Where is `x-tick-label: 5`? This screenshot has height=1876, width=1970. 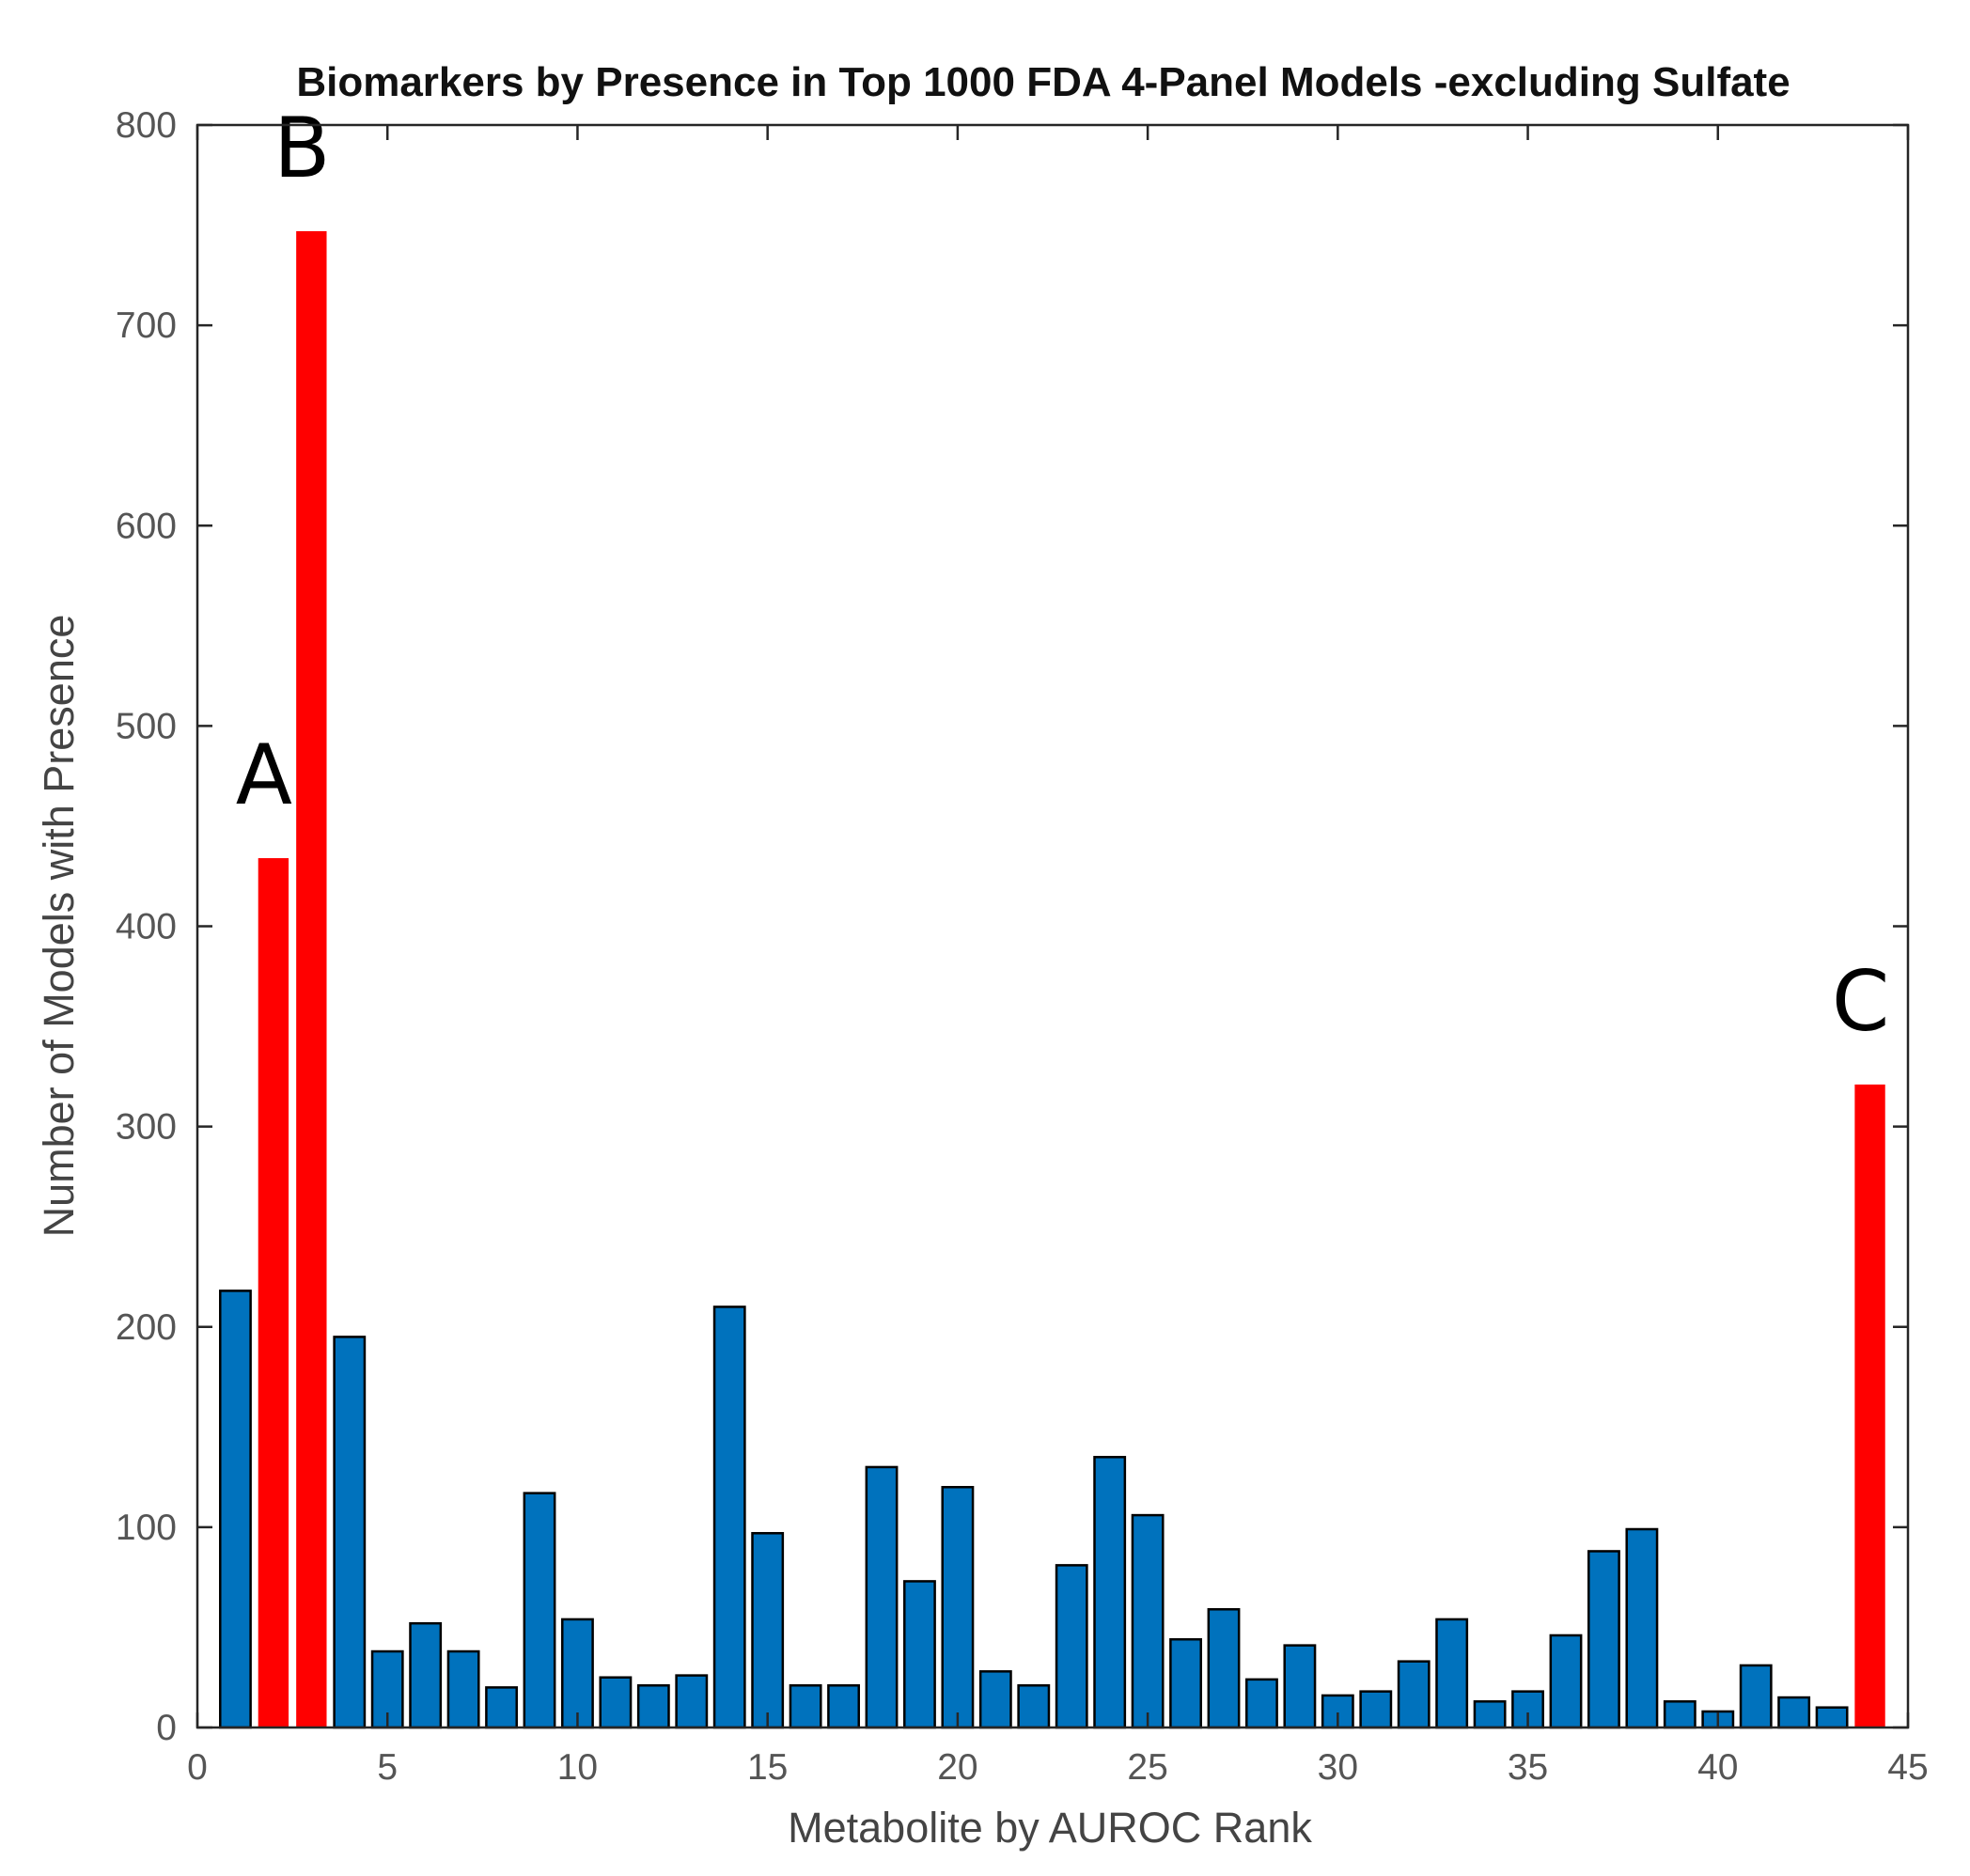 x-tick-label: 5 is located at coordinates (387, 1768).